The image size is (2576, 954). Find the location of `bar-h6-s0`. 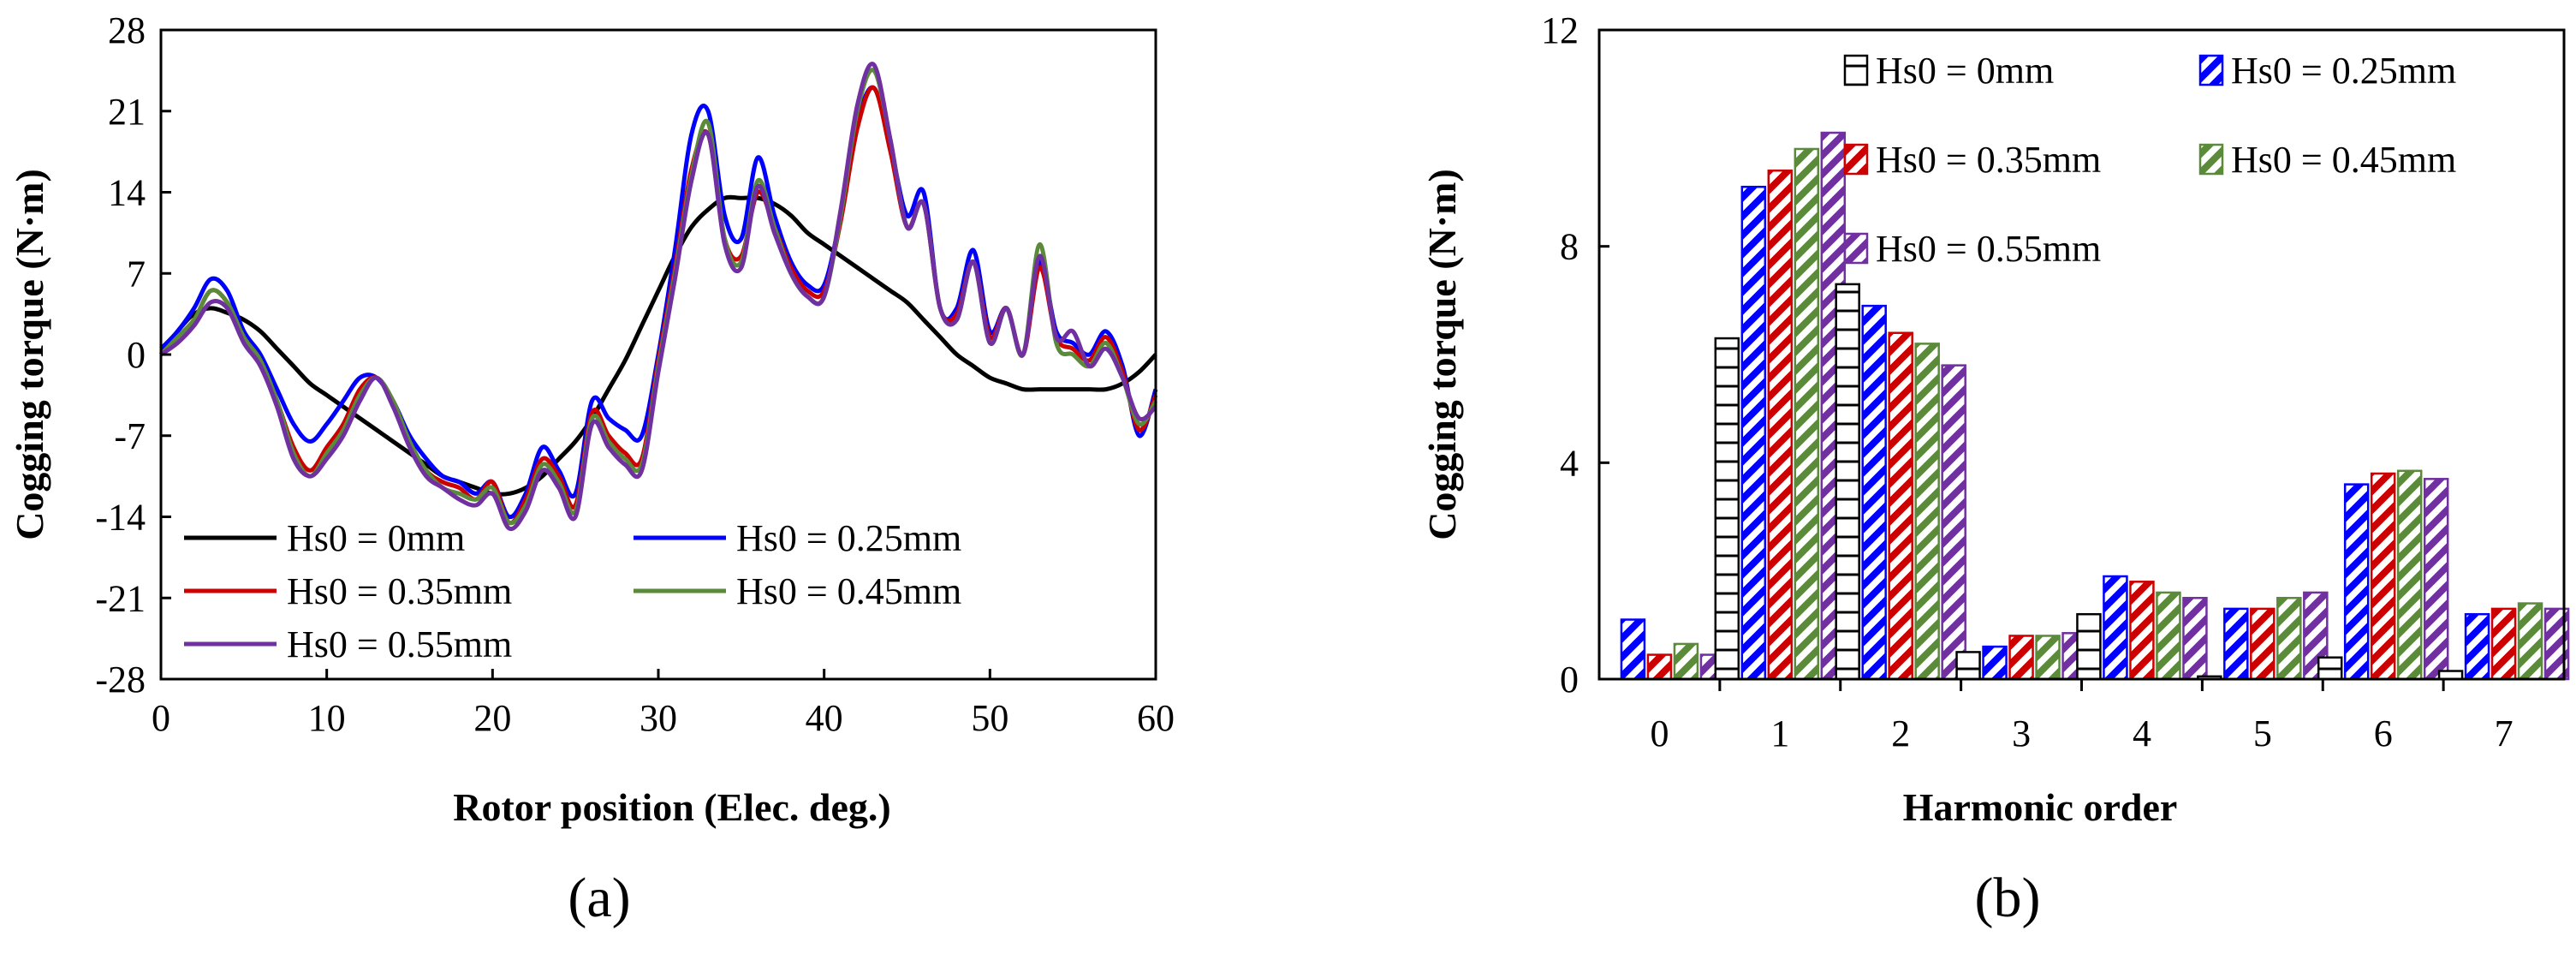

bar-h6-s0 is located at coordinates (2330, 669).